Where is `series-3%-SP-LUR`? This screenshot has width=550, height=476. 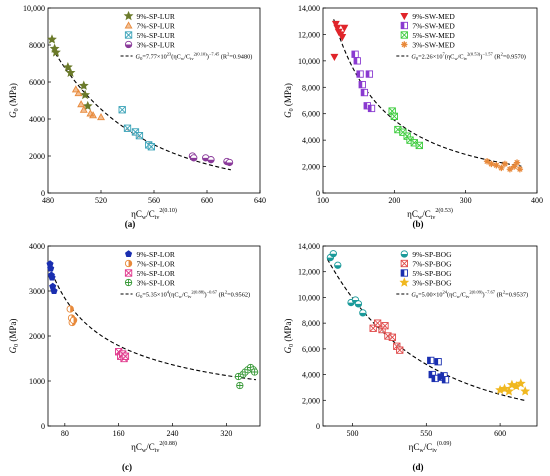 series-3%-SP-LUR is located at coordinates (211, 159).